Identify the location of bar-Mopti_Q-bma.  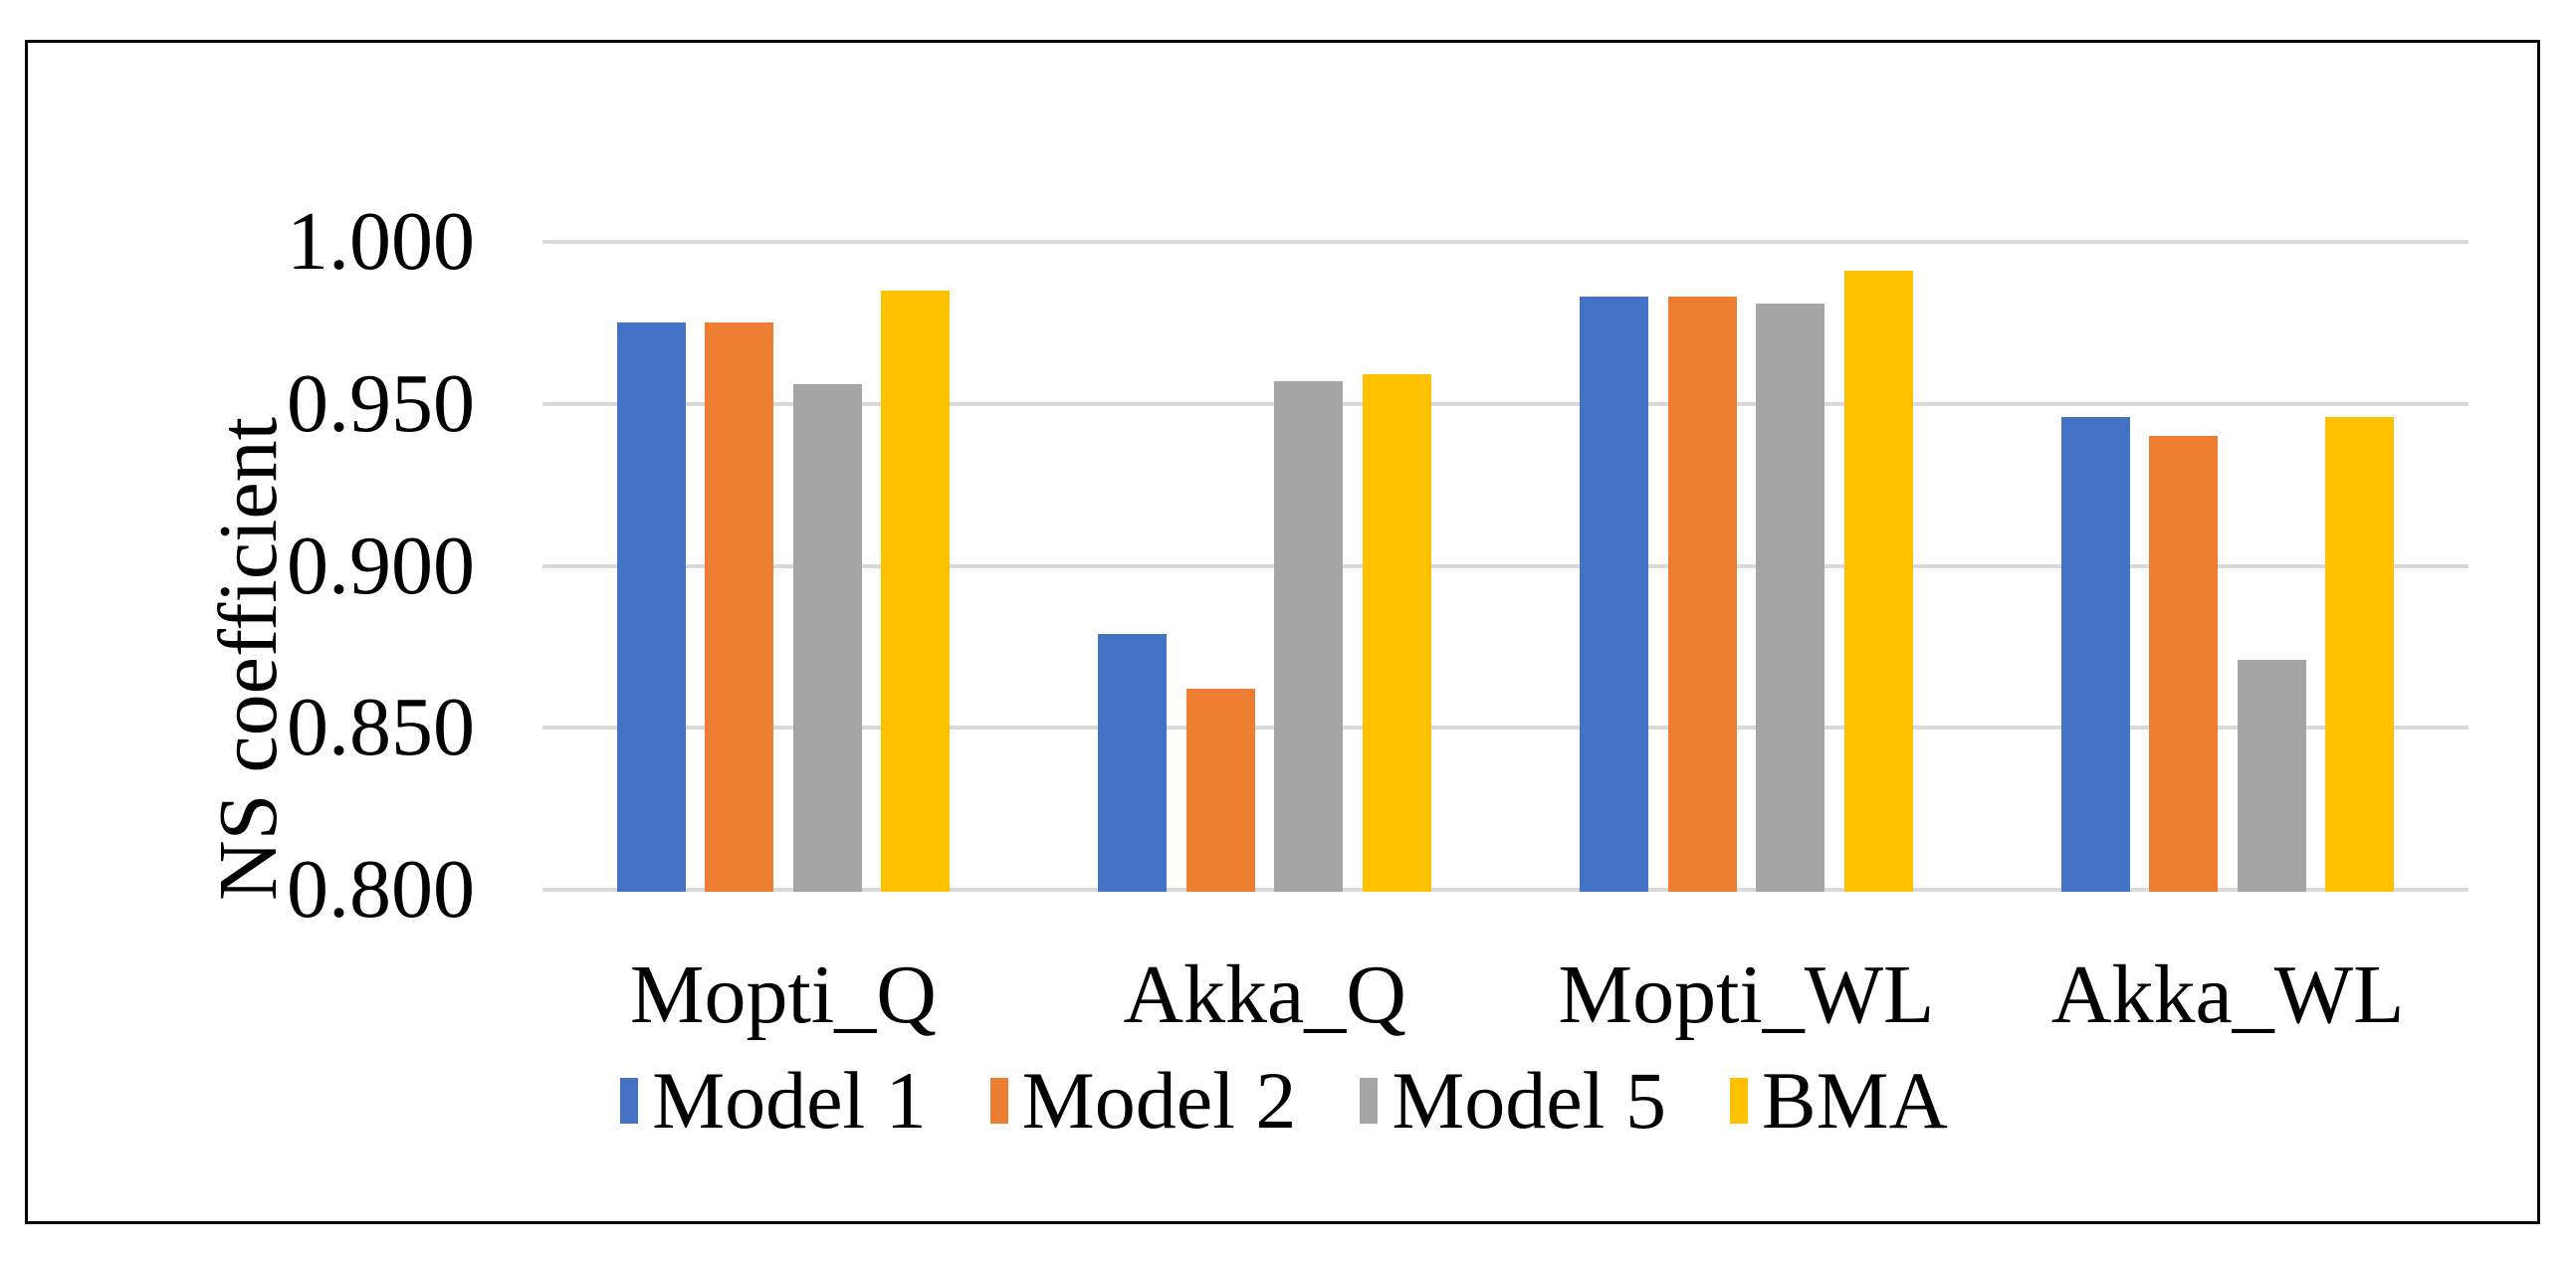
(916, 591).